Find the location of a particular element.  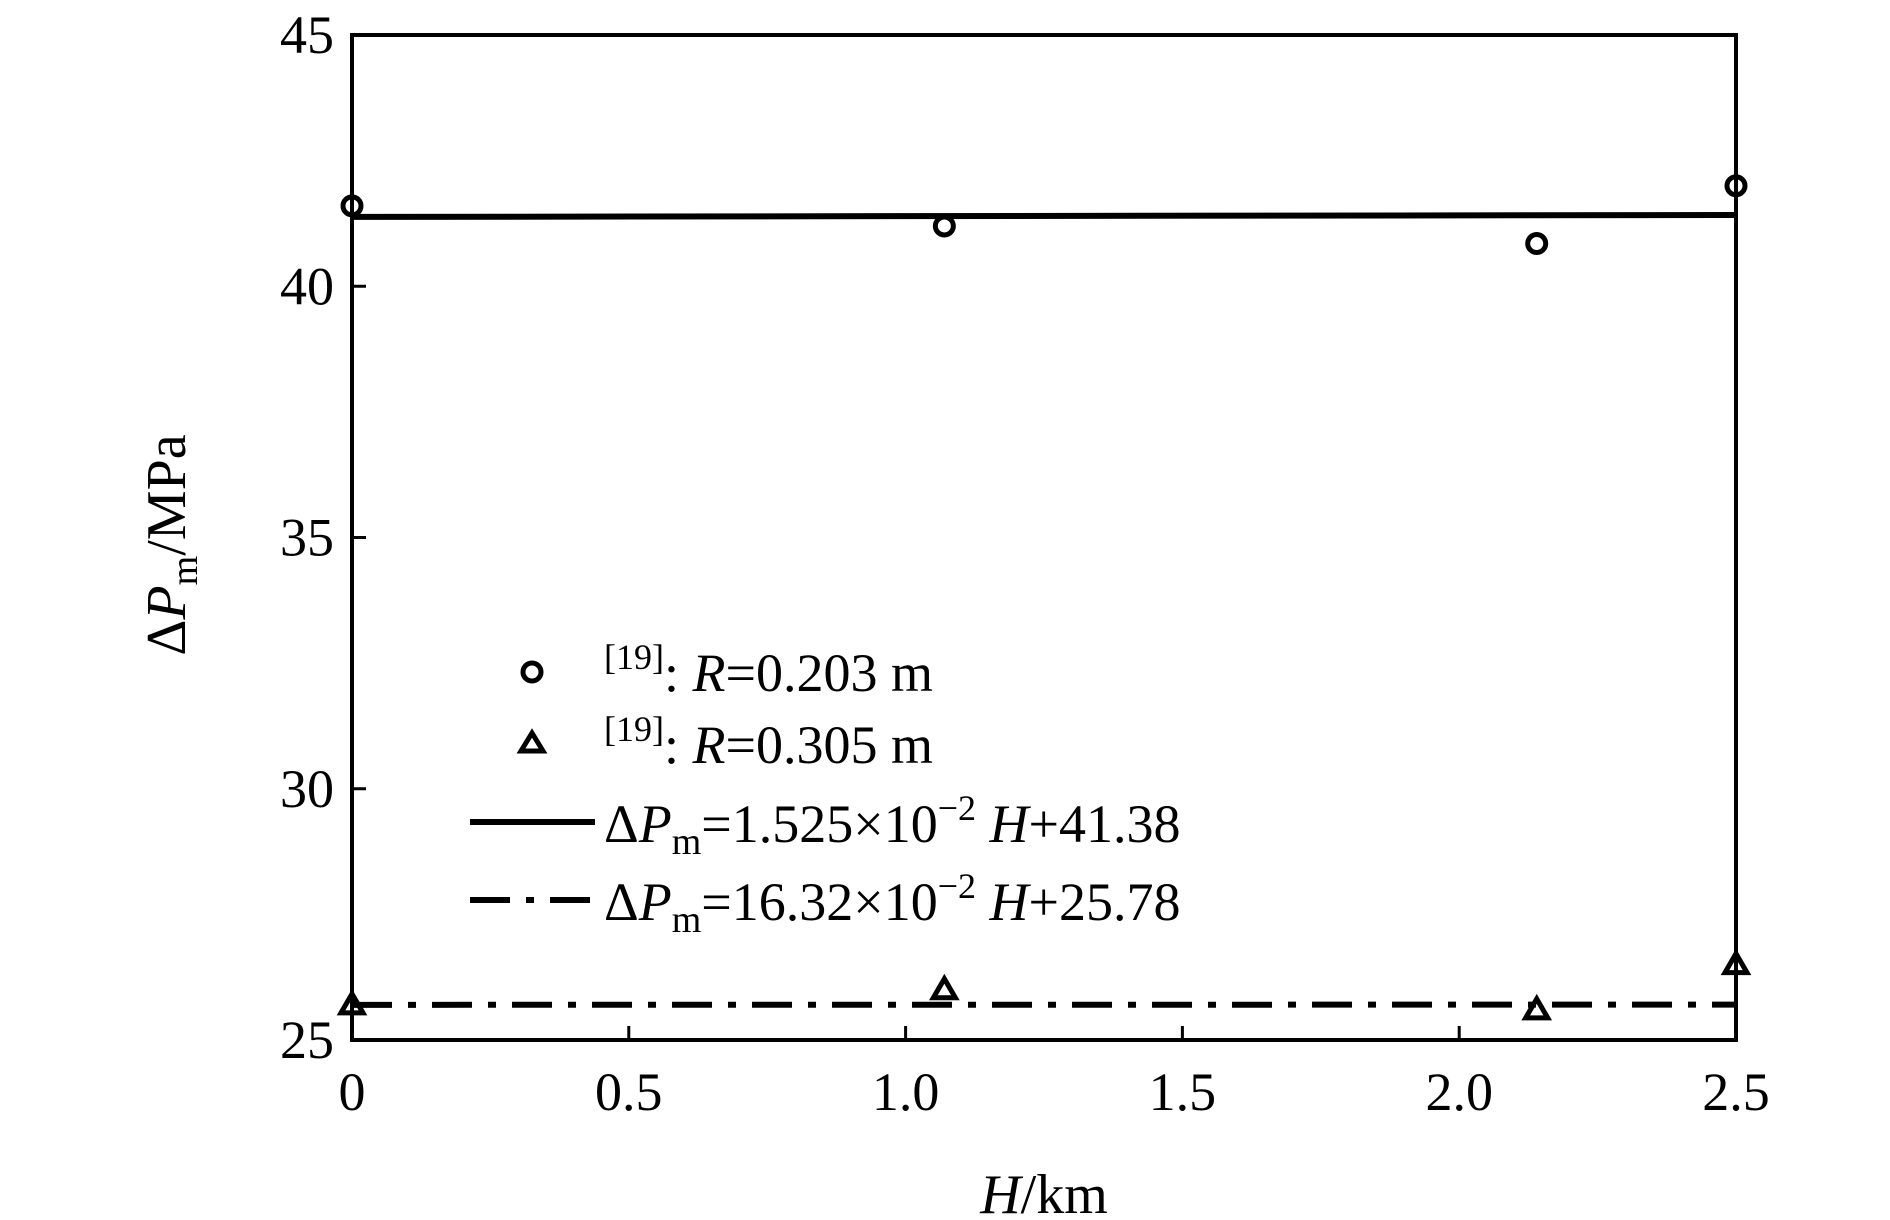

y-tick-label: 40 is located at coordinates (307, 286).